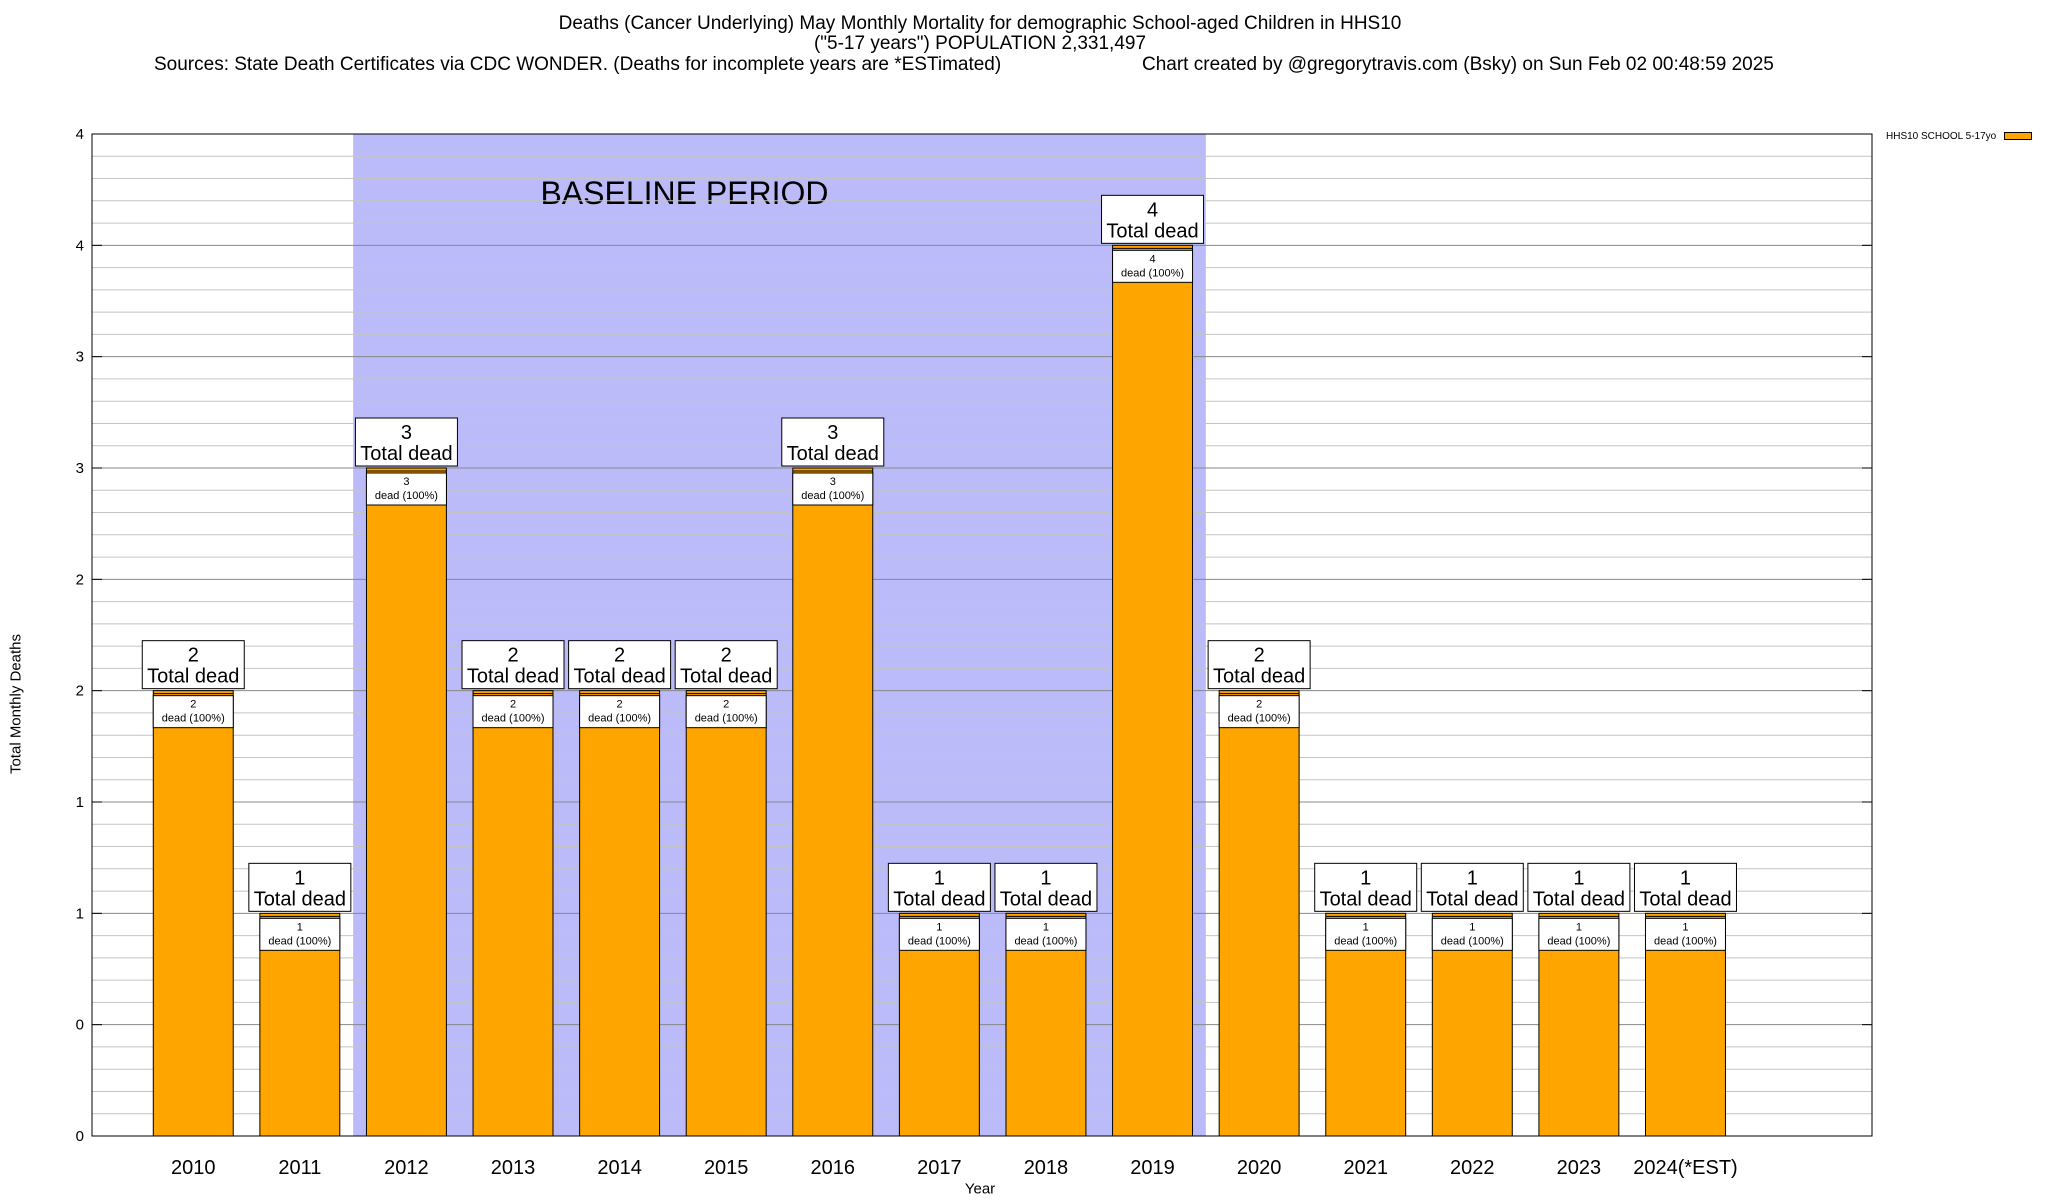 Image resolution: width=2048 pixels, height=1200 pixels. Describe the element at coordinates (1259, 1168) in the screenshot. I see `x-tick-label: 2020` at that location.